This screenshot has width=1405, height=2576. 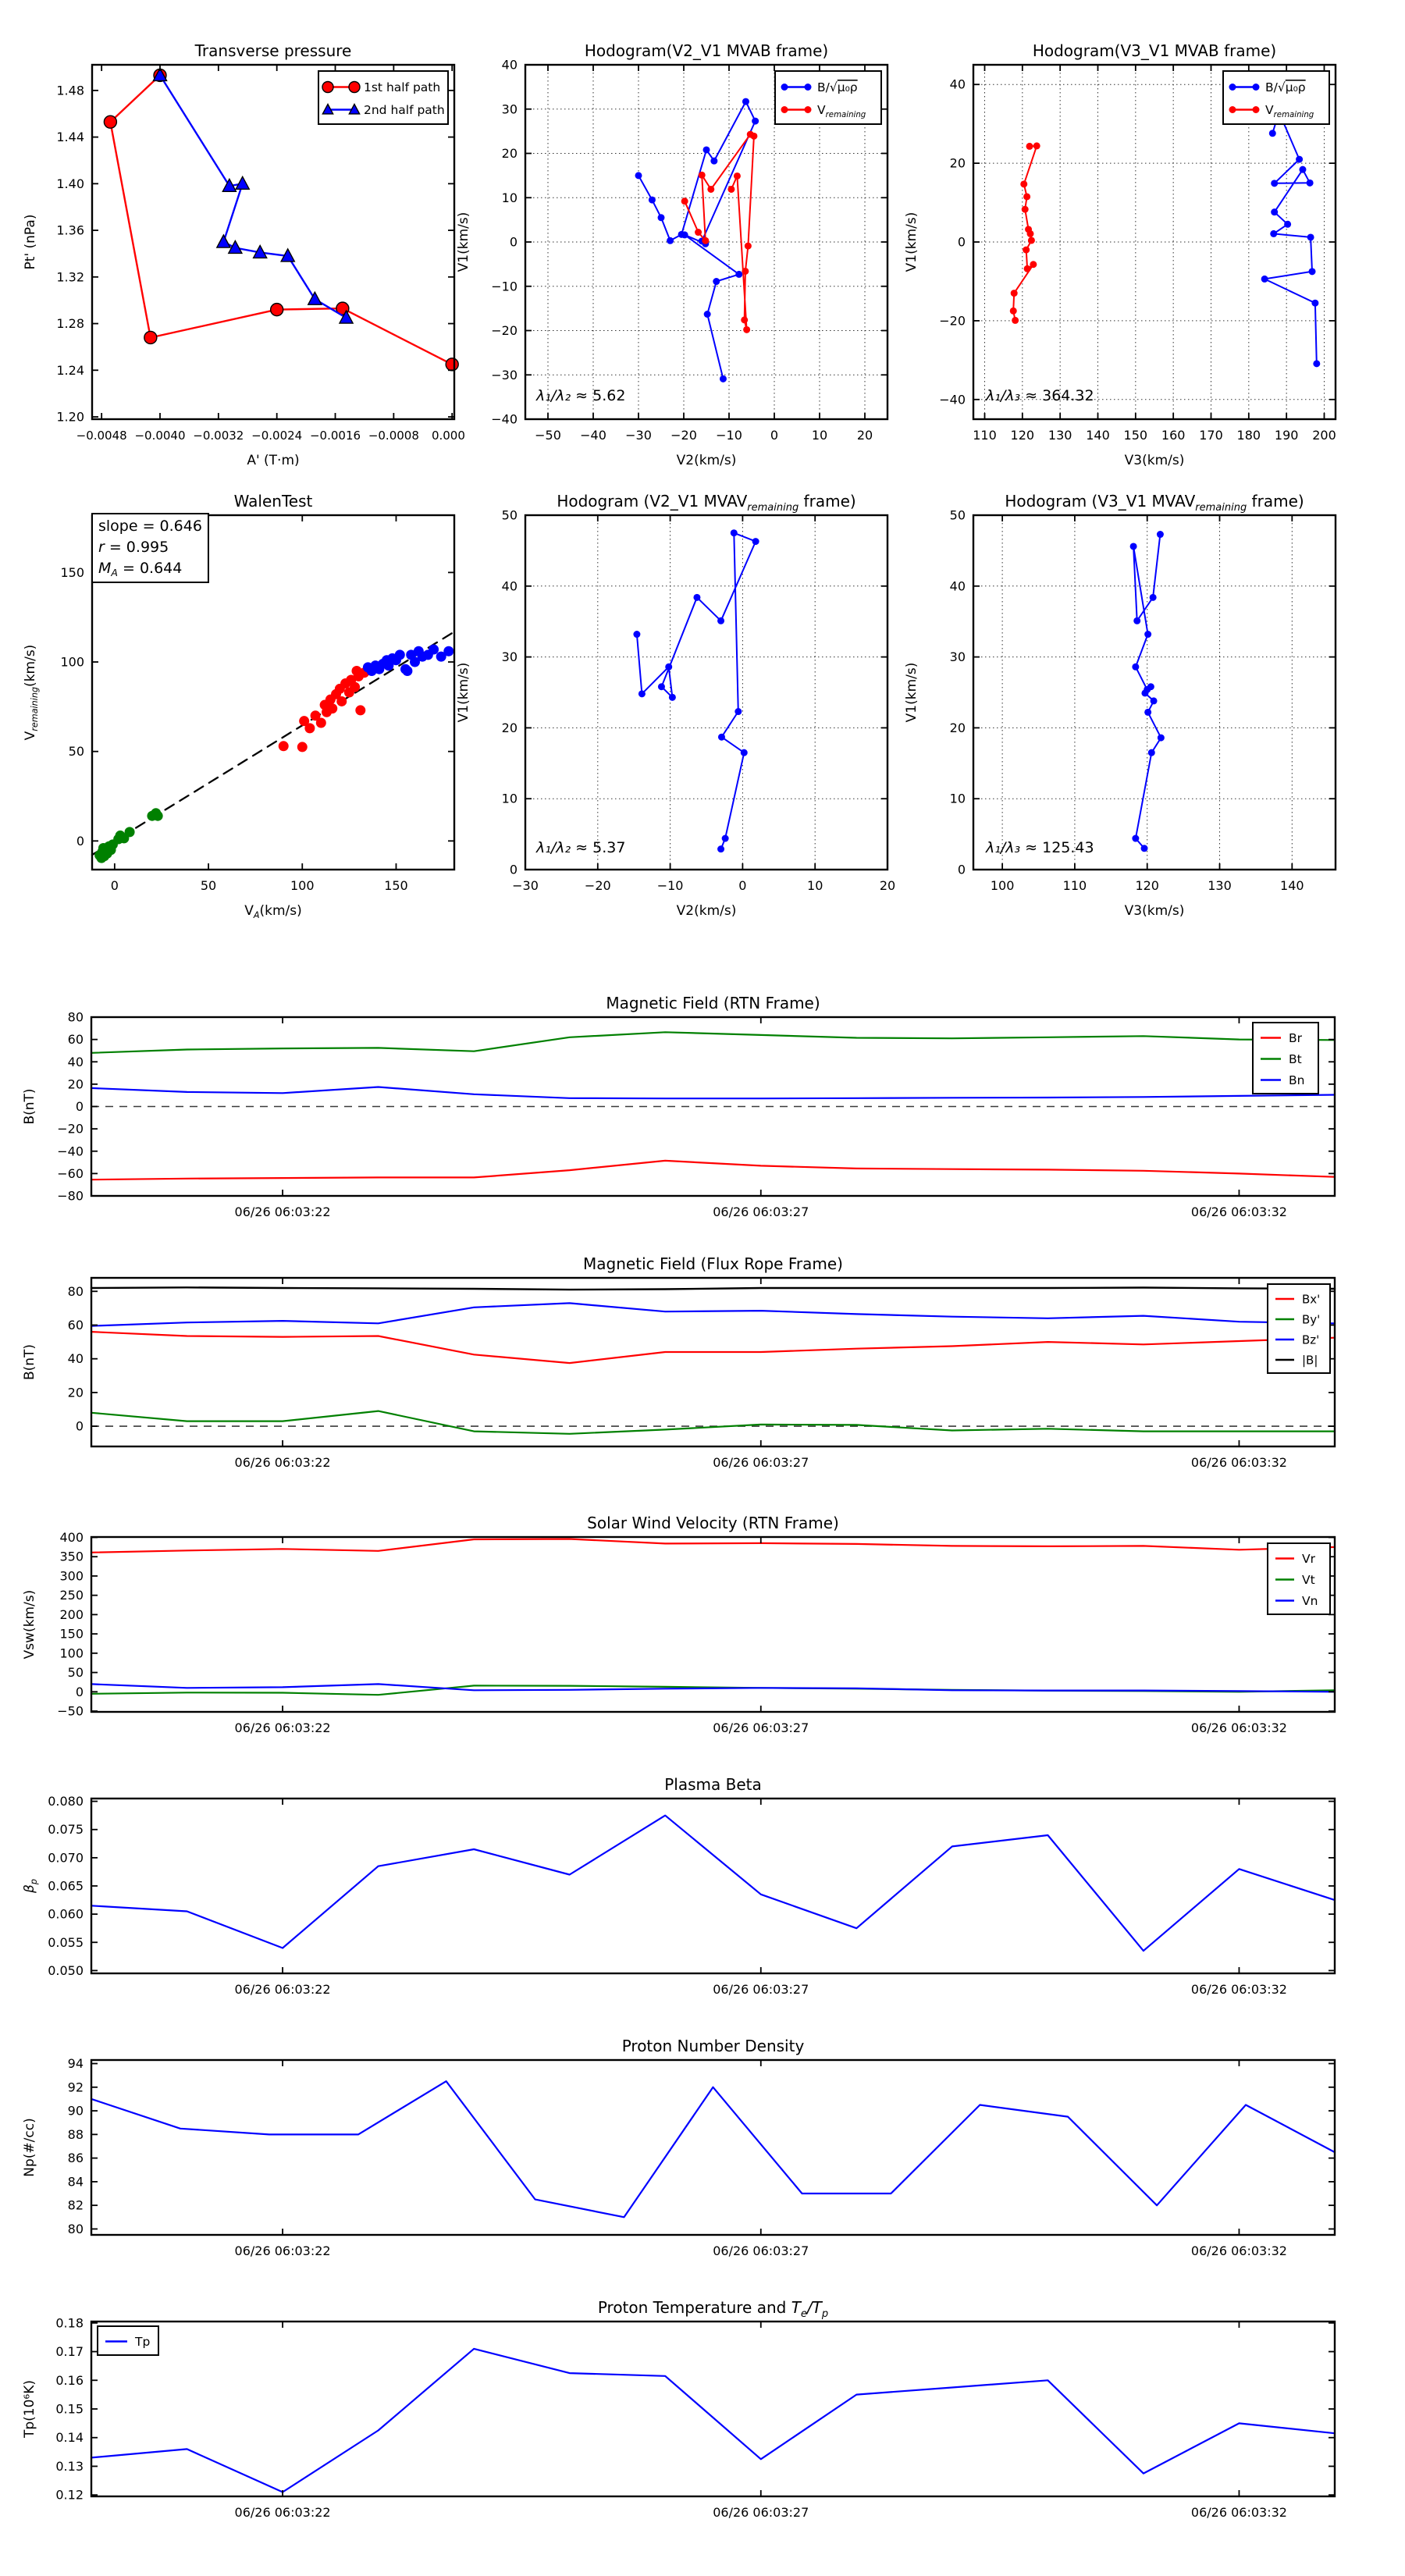 I want to click on y-tick-label: 30, so click(x=510, y=109).